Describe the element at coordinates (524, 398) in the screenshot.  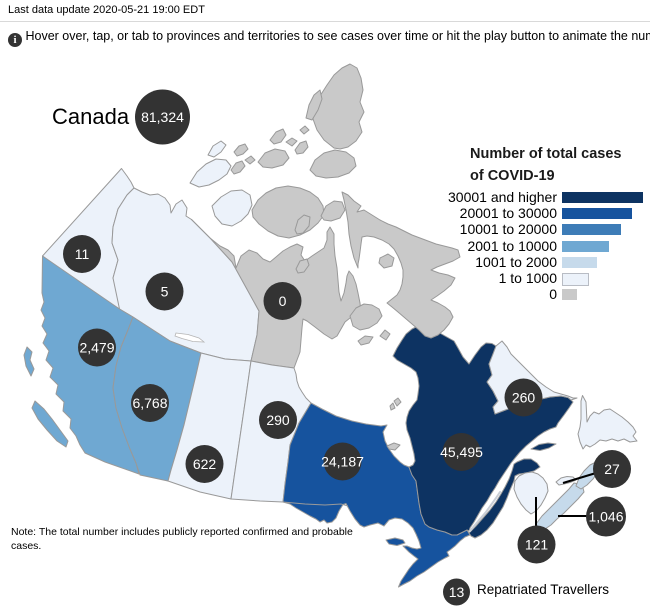
I see `svg-text: 260` at that location.